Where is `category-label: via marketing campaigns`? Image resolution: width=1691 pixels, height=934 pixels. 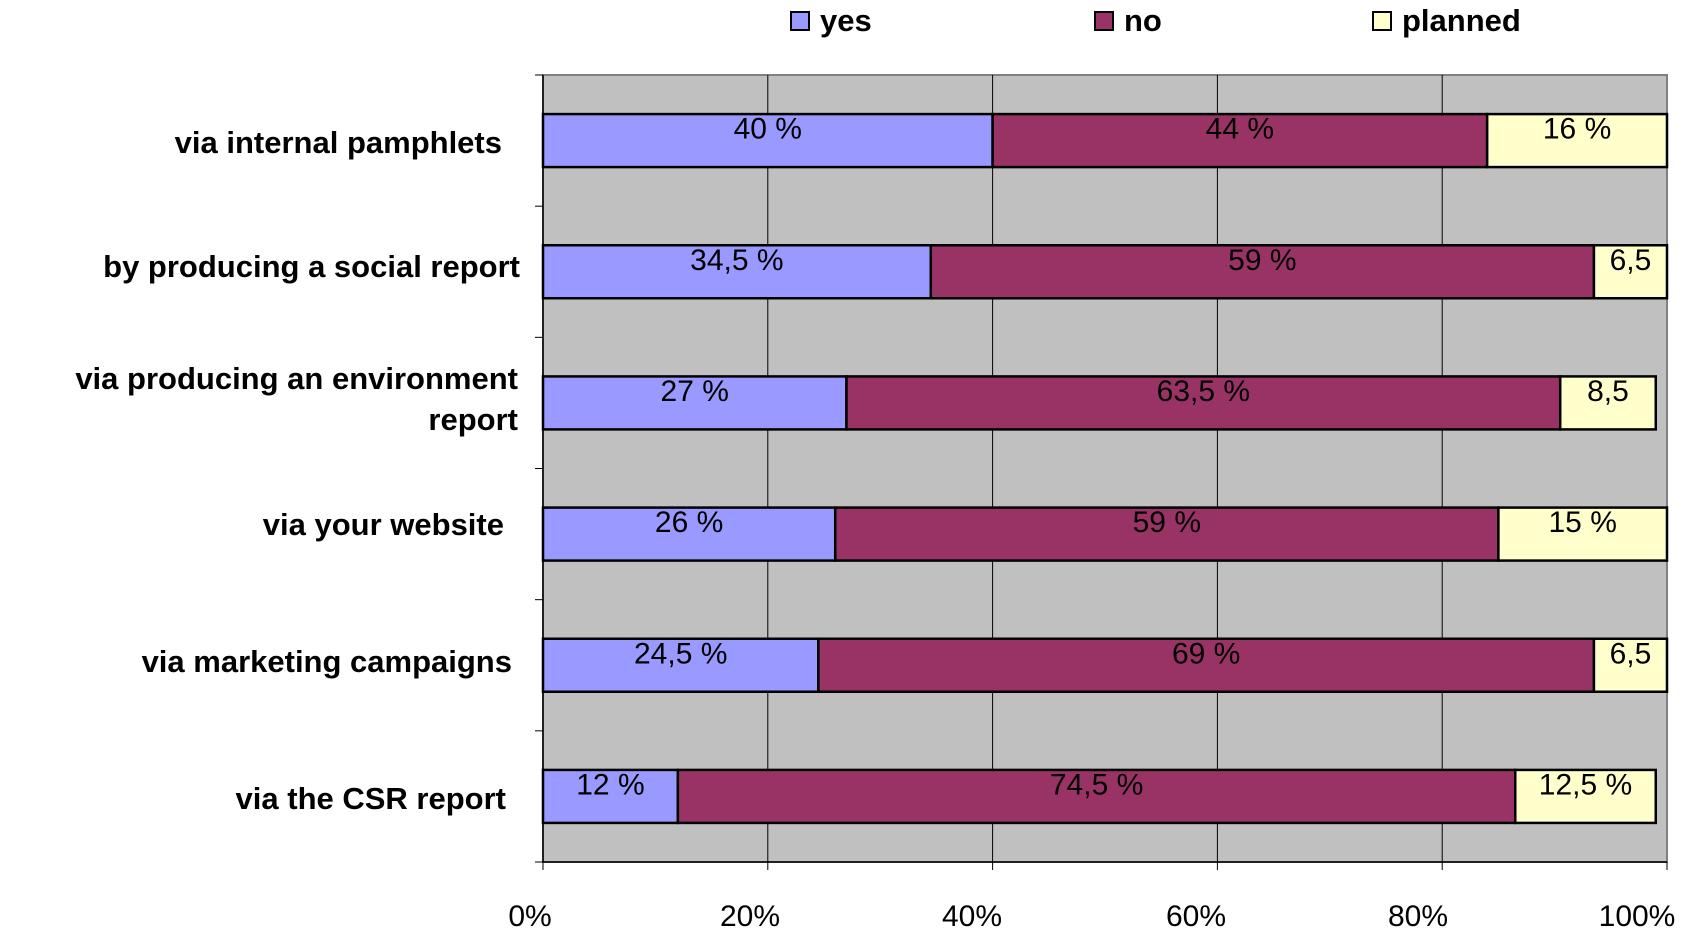
category-label: via marketing campaigns is located at coordinates (326, 661).